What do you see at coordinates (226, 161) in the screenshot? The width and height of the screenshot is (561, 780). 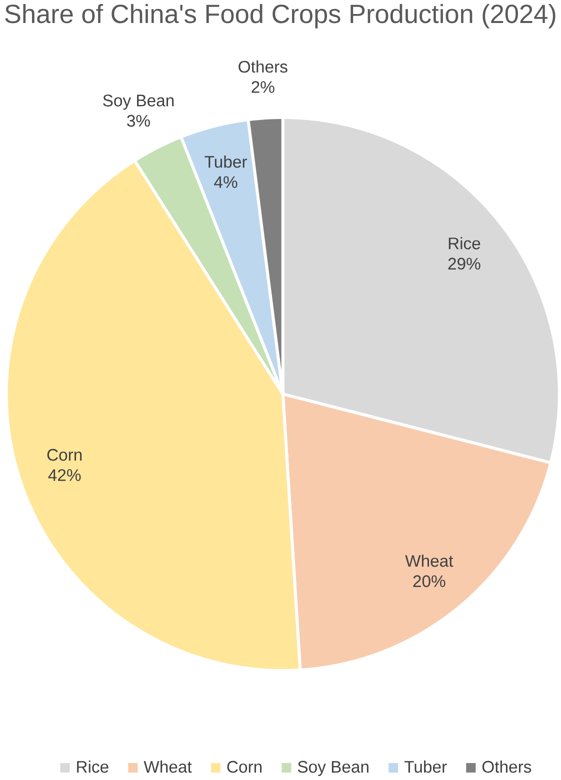 I see `slice-label: Tuber` at bounding box center [226, 161].